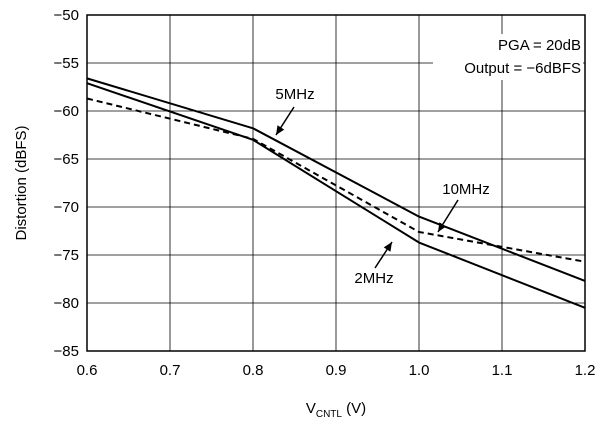  I want to click on y-axis-label: Distortion (dBFS), so click(21, 182).